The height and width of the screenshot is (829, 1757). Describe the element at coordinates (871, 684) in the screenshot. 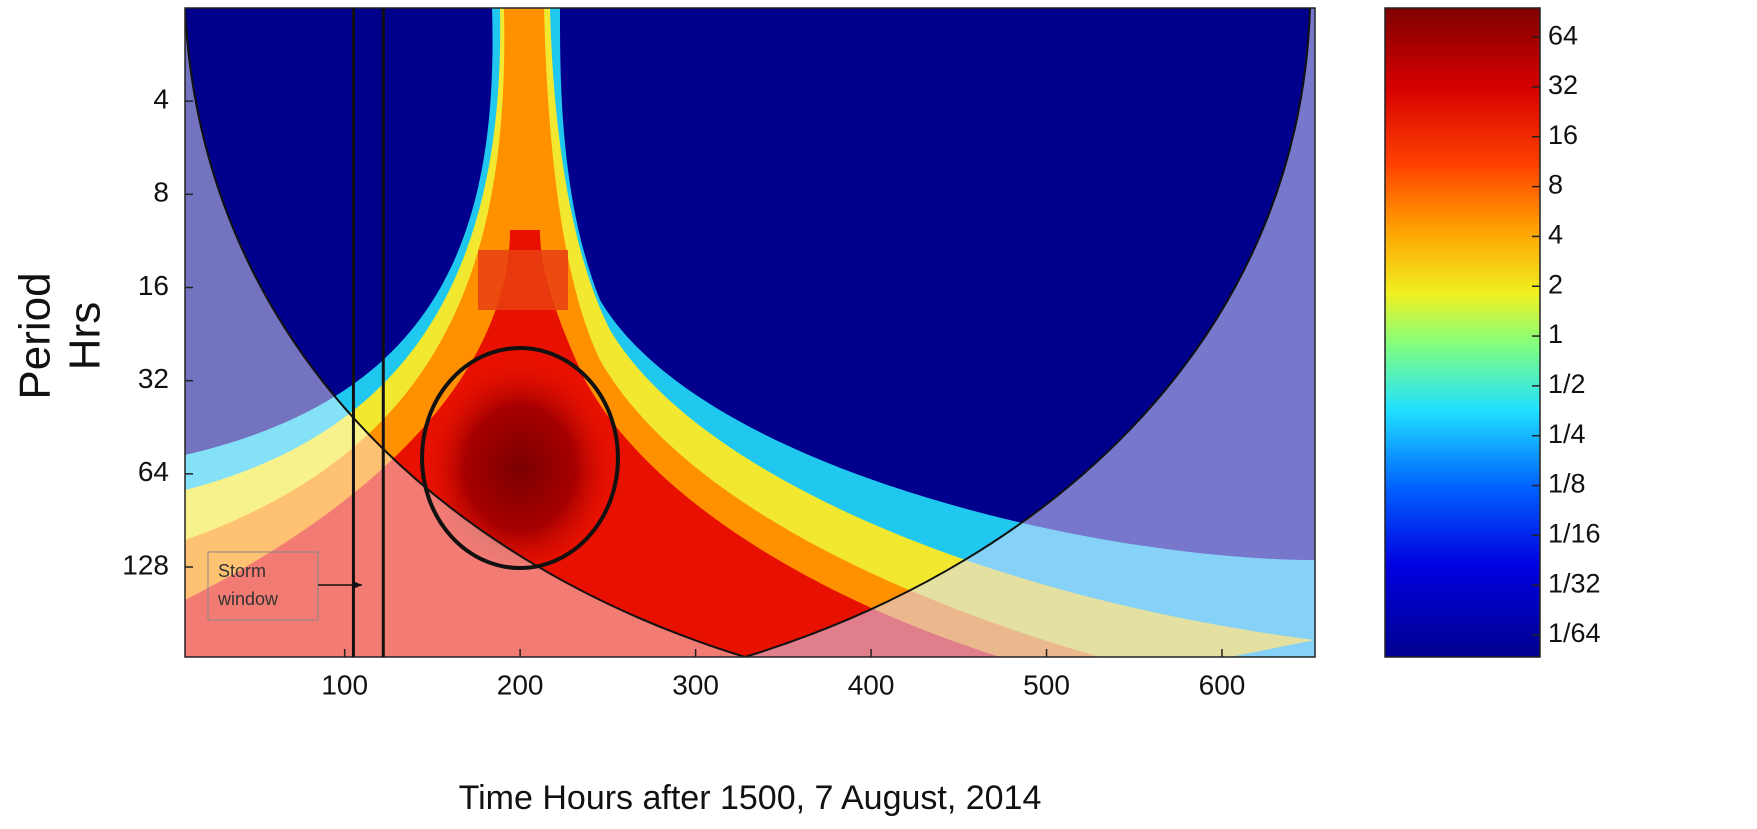

I see `x-tick-label: 400` at that location.